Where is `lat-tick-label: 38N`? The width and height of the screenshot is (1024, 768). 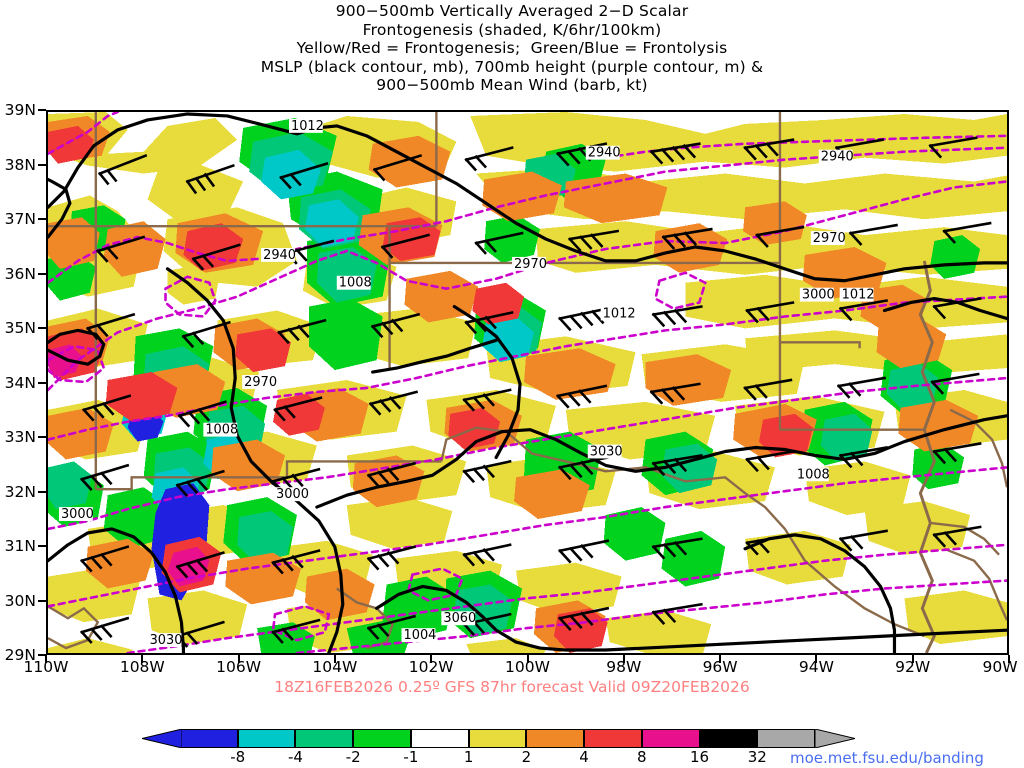
lat-tick-label: 38N is located at coordinates (20, 164).